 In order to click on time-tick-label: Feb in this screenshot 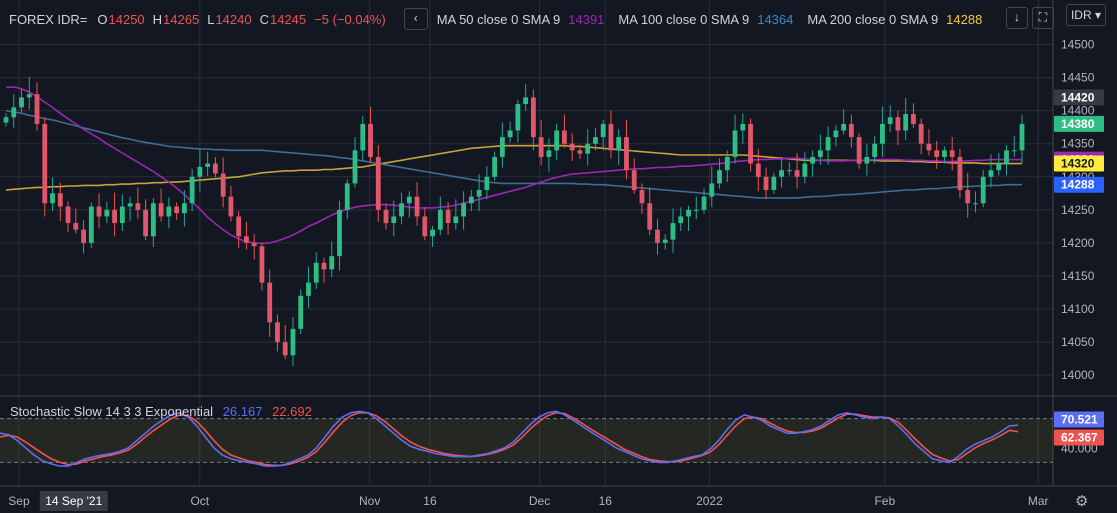, I will do `click(884, 501)`.